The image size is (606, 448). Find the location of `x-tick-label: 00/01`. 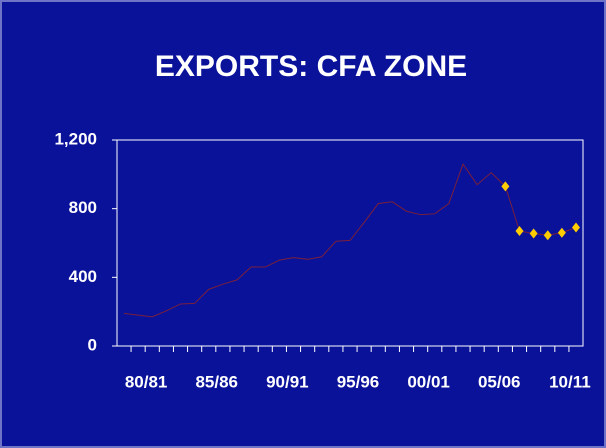

x-tick-label: 00/01 is located at coordinates (428, 381).